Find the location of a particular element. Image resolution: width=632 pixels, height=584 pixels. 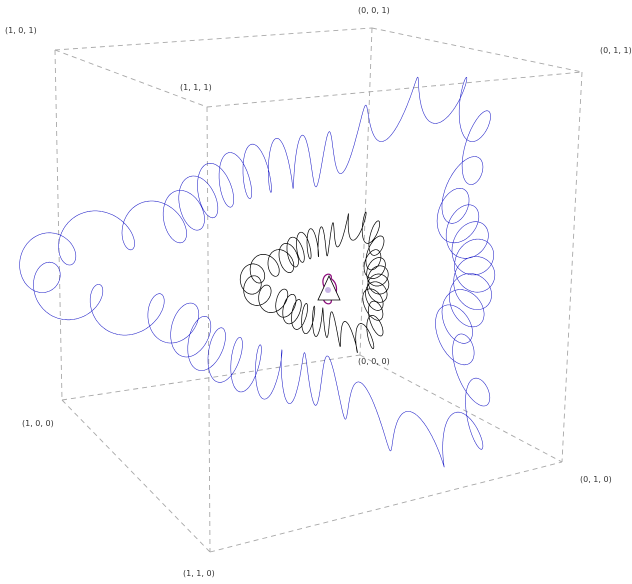

center-dot is located at coordinates (328, 290).